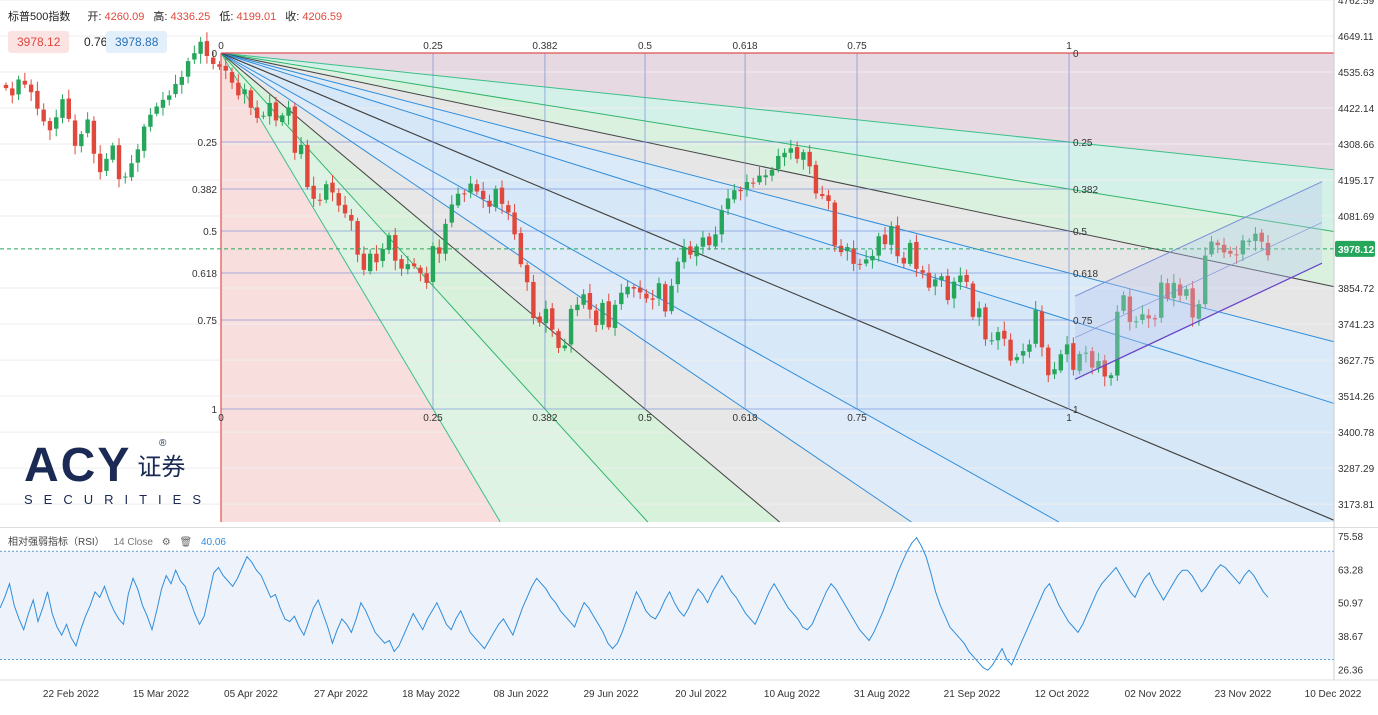  I want to click on trash-icon: 🗑, so click(186, 542).